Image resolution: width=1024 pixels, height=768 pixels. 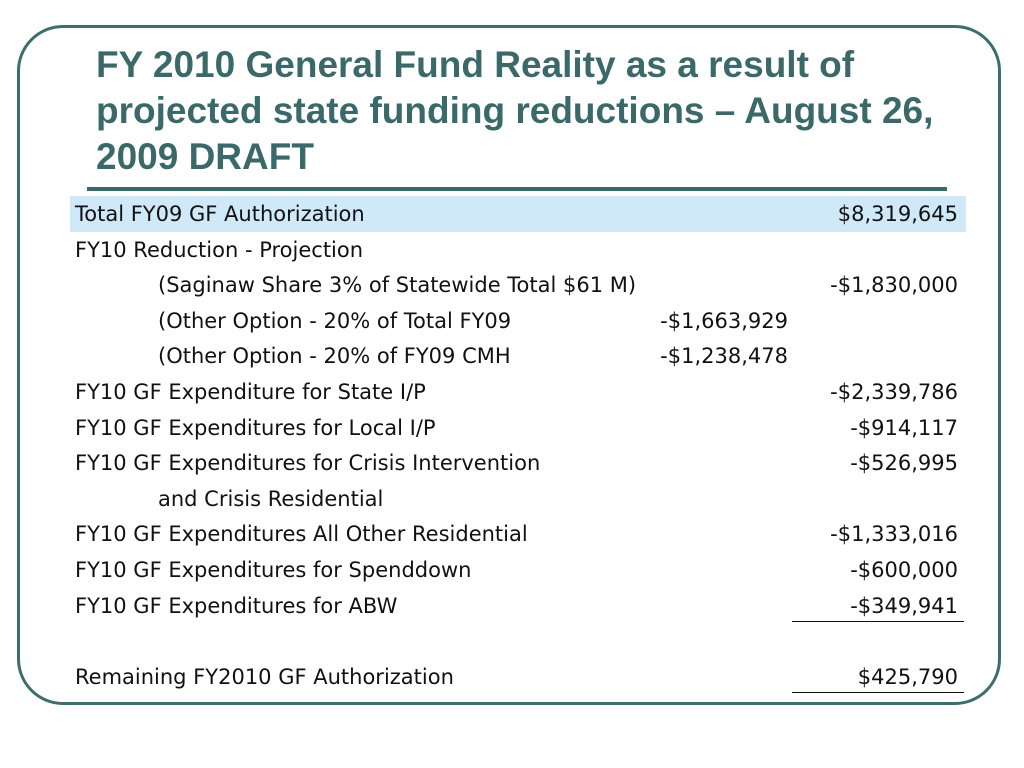 I want to click on underlined-value-cell: $425,790, so click(x=878, y=676).